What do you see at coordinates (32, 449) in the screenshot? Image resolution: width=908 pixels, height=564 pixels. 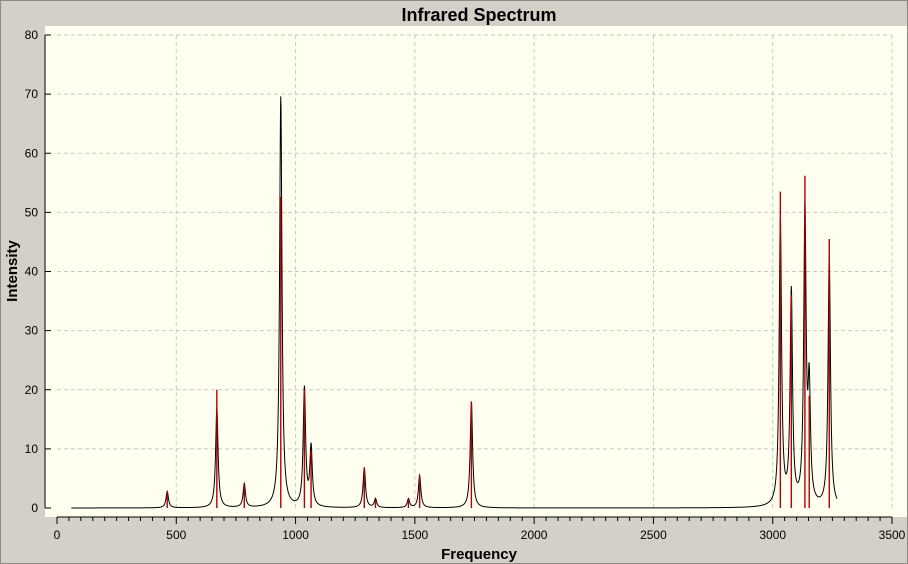 I see `y-tick-label: 10` at bounding box center [32, 449].